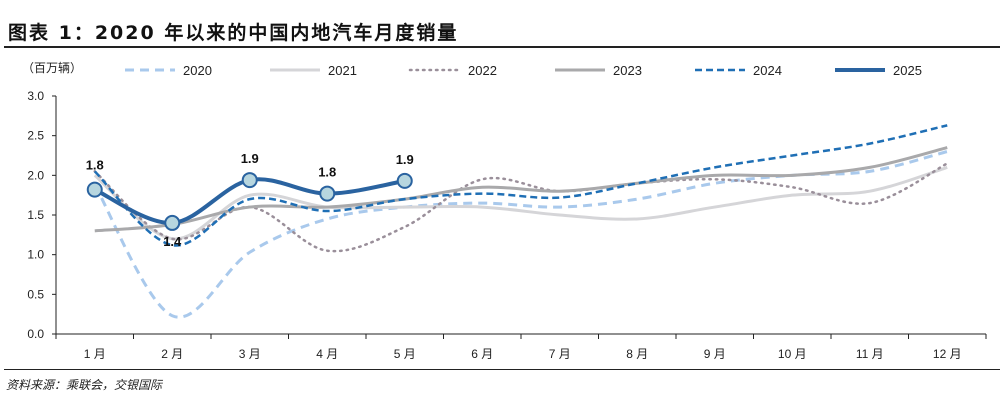 The height and width of the screenshot is (404, 1004). What do you see at coordinates (637, 354) in the screenshot?
I see `x-tick-label: 8 月` at bounding box center [637, 354].